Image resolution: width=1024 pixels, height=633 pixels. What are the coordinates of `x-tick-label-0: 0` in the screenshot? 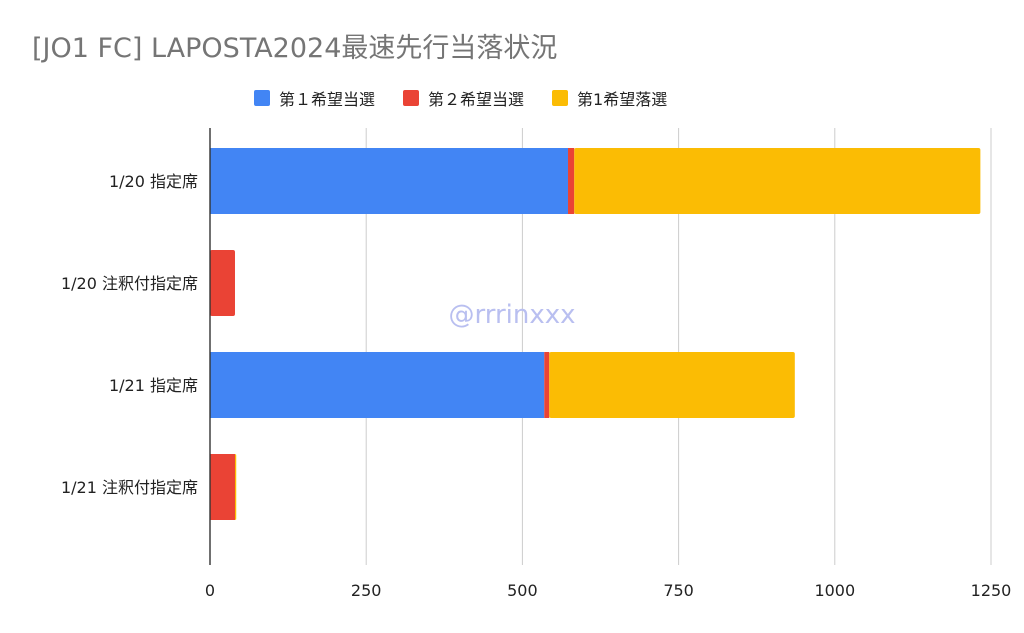 It's located at (210, 590).